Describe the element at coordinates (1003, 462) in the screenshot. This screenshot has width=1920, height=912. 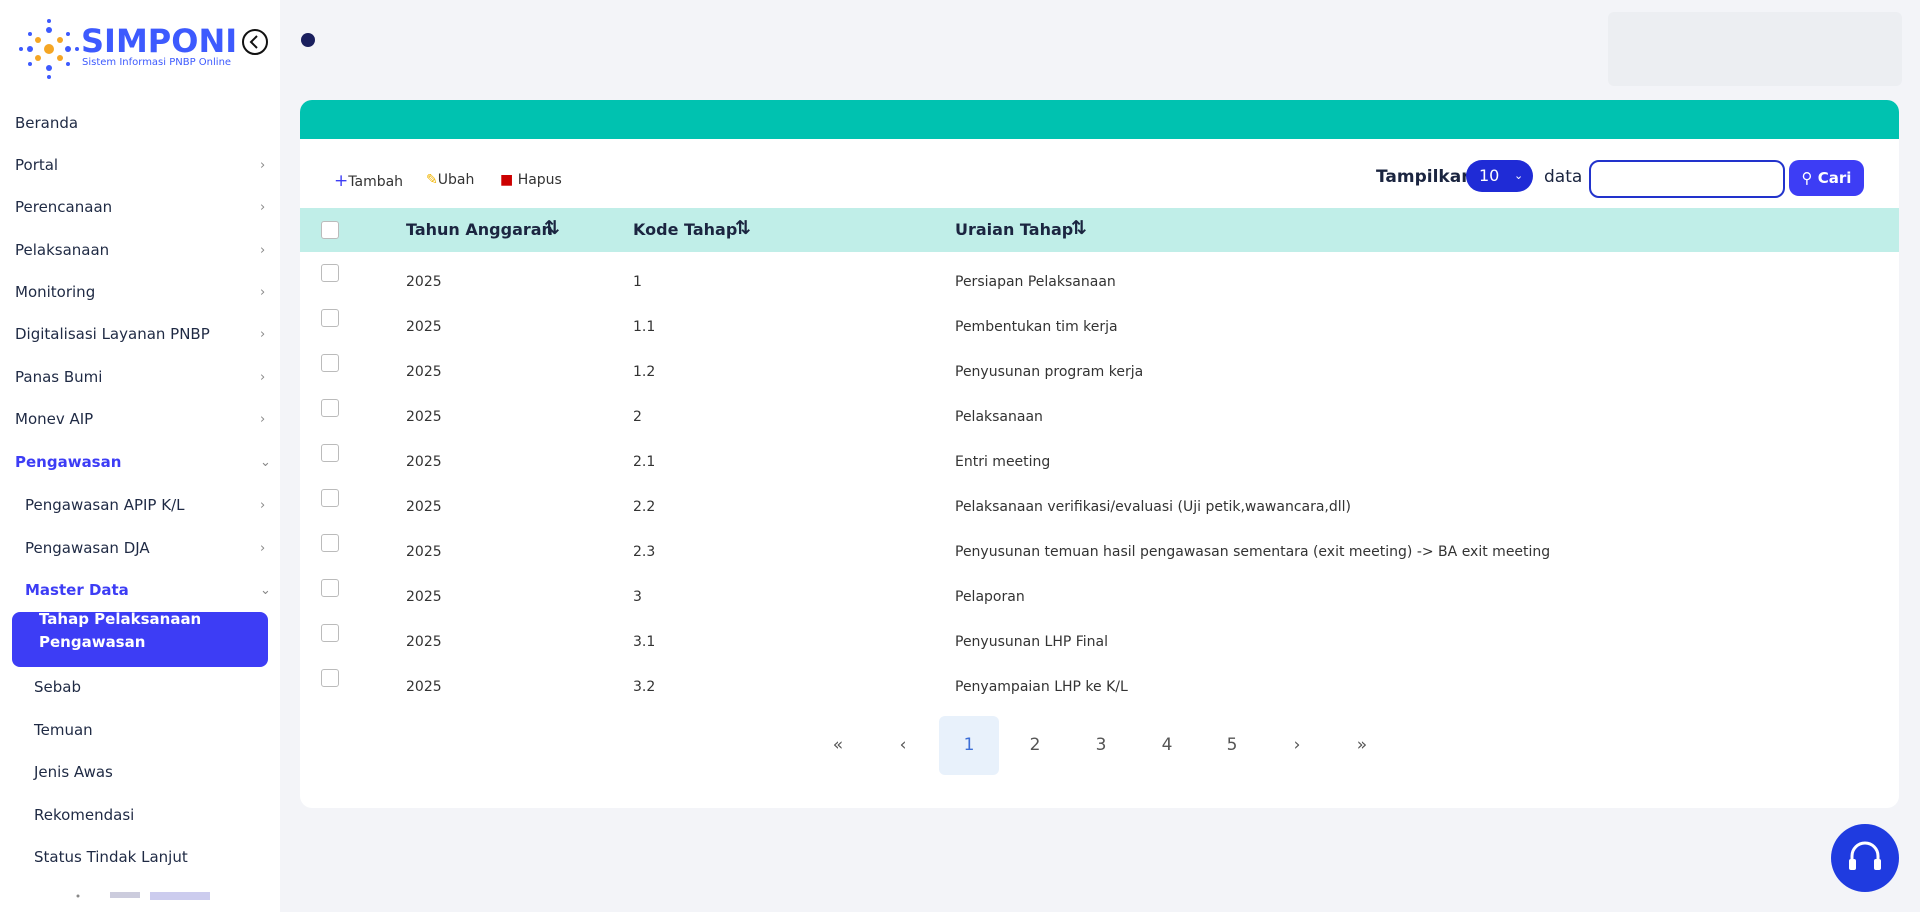
I see `table-cell: Entri meeting` at that location.